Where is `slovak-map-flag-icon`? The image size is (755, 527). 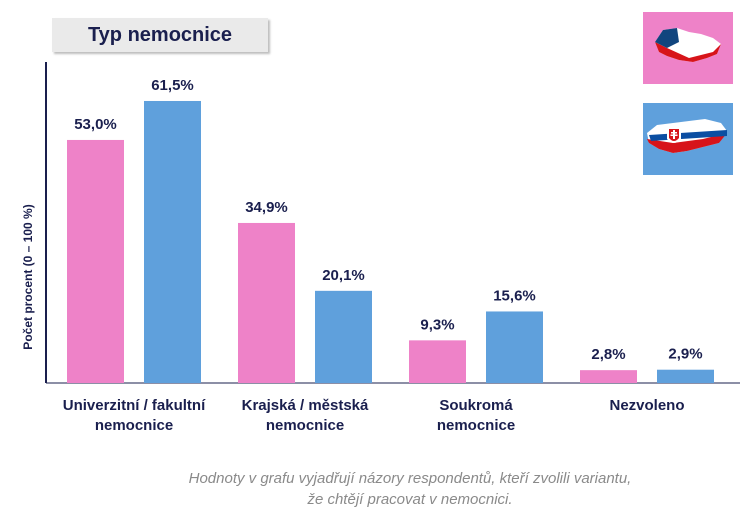 slovak-map-flag-icon is located at coordinates (688, 139).